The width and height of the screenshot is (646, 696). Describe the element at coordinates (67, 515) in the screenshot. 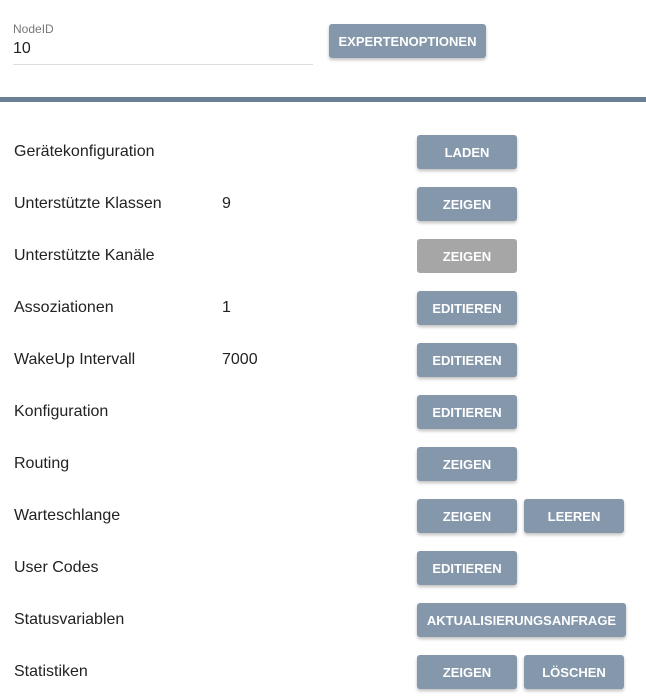

I see `row-label: Warteschlange` at that location.